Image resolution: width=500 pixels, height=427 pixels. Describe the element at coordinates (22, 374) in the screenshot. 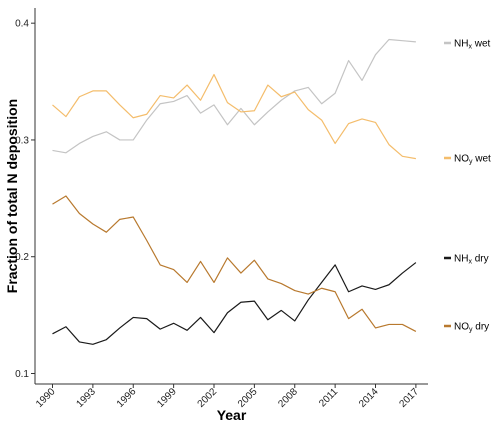

I see `y-tick-label: 0.1` at that location.